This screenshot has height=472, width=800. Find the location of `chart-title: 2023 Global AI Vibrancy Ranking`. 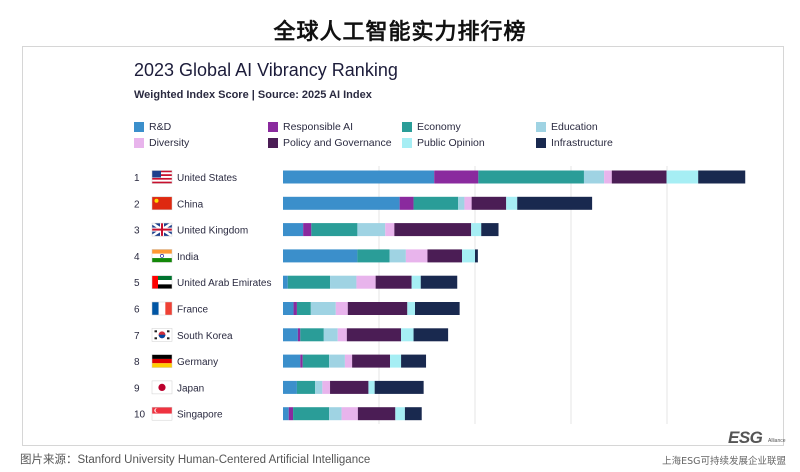

chart-title: 2023 Global AI Vibrancy Ranking is located at coordinates (266, 70).